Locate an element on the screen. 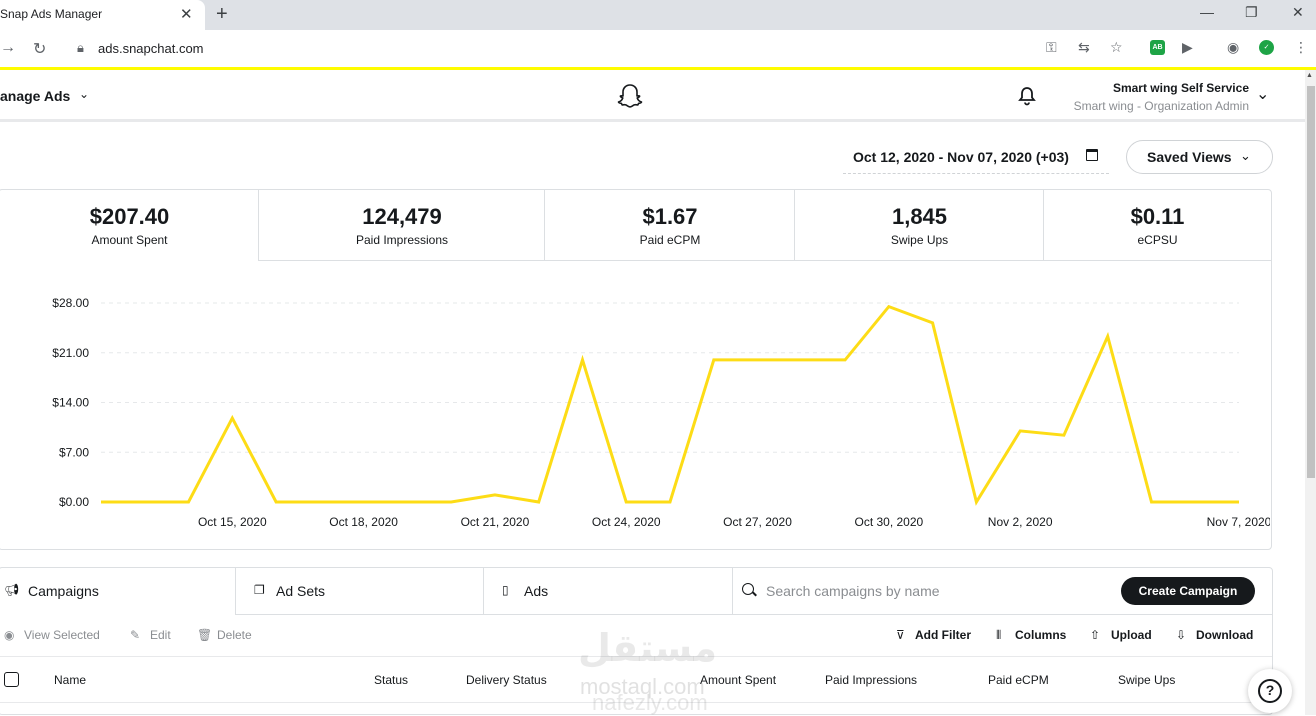 This screenshot has height=716, width=1316. metric-amount-spent: $207.40 Amount Spent is located at coordinates (129, 225).